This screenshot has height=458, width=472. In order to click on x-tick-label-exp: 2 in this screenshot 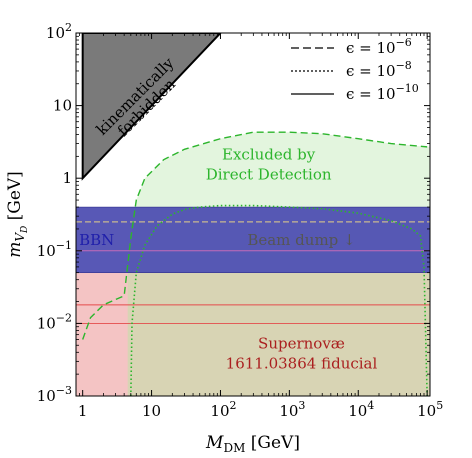, I will do `click(233, 405)`.